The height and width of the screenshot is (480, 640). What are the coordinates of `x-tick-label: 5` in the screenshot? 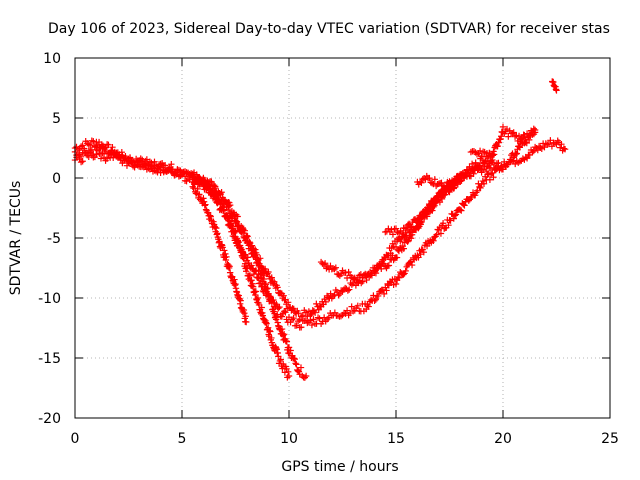 It's located at (182, 439).